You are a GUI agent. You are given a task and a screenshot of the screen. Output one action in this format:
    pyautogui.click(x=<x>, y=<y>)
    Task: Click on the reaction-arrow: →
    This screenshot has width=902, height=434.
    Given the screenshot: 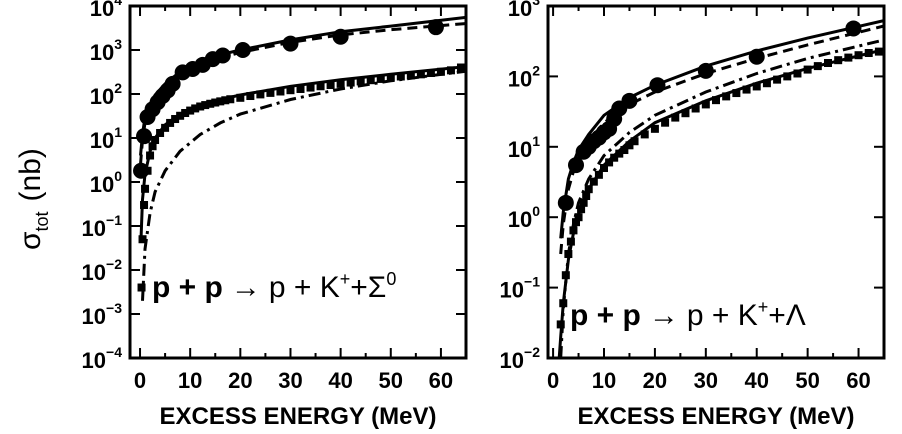 What is the action you would take?
    pyautogui.click(x=664, y=315)
    